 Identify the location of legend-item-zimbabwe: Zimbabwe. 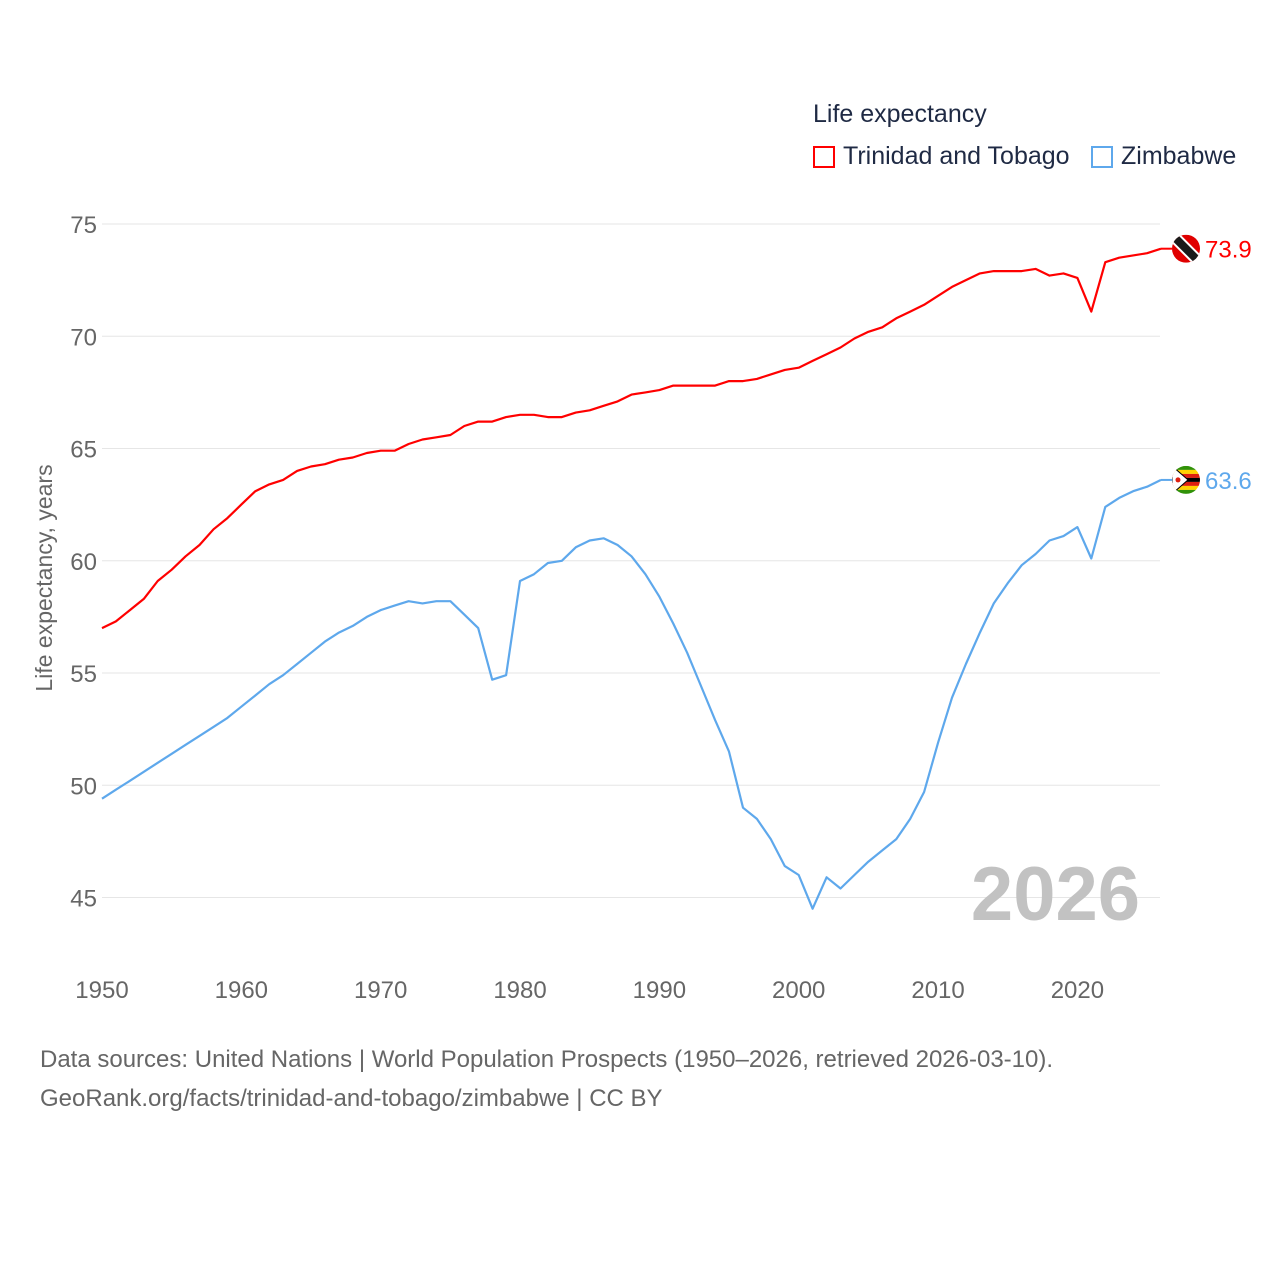
(1163, 156).